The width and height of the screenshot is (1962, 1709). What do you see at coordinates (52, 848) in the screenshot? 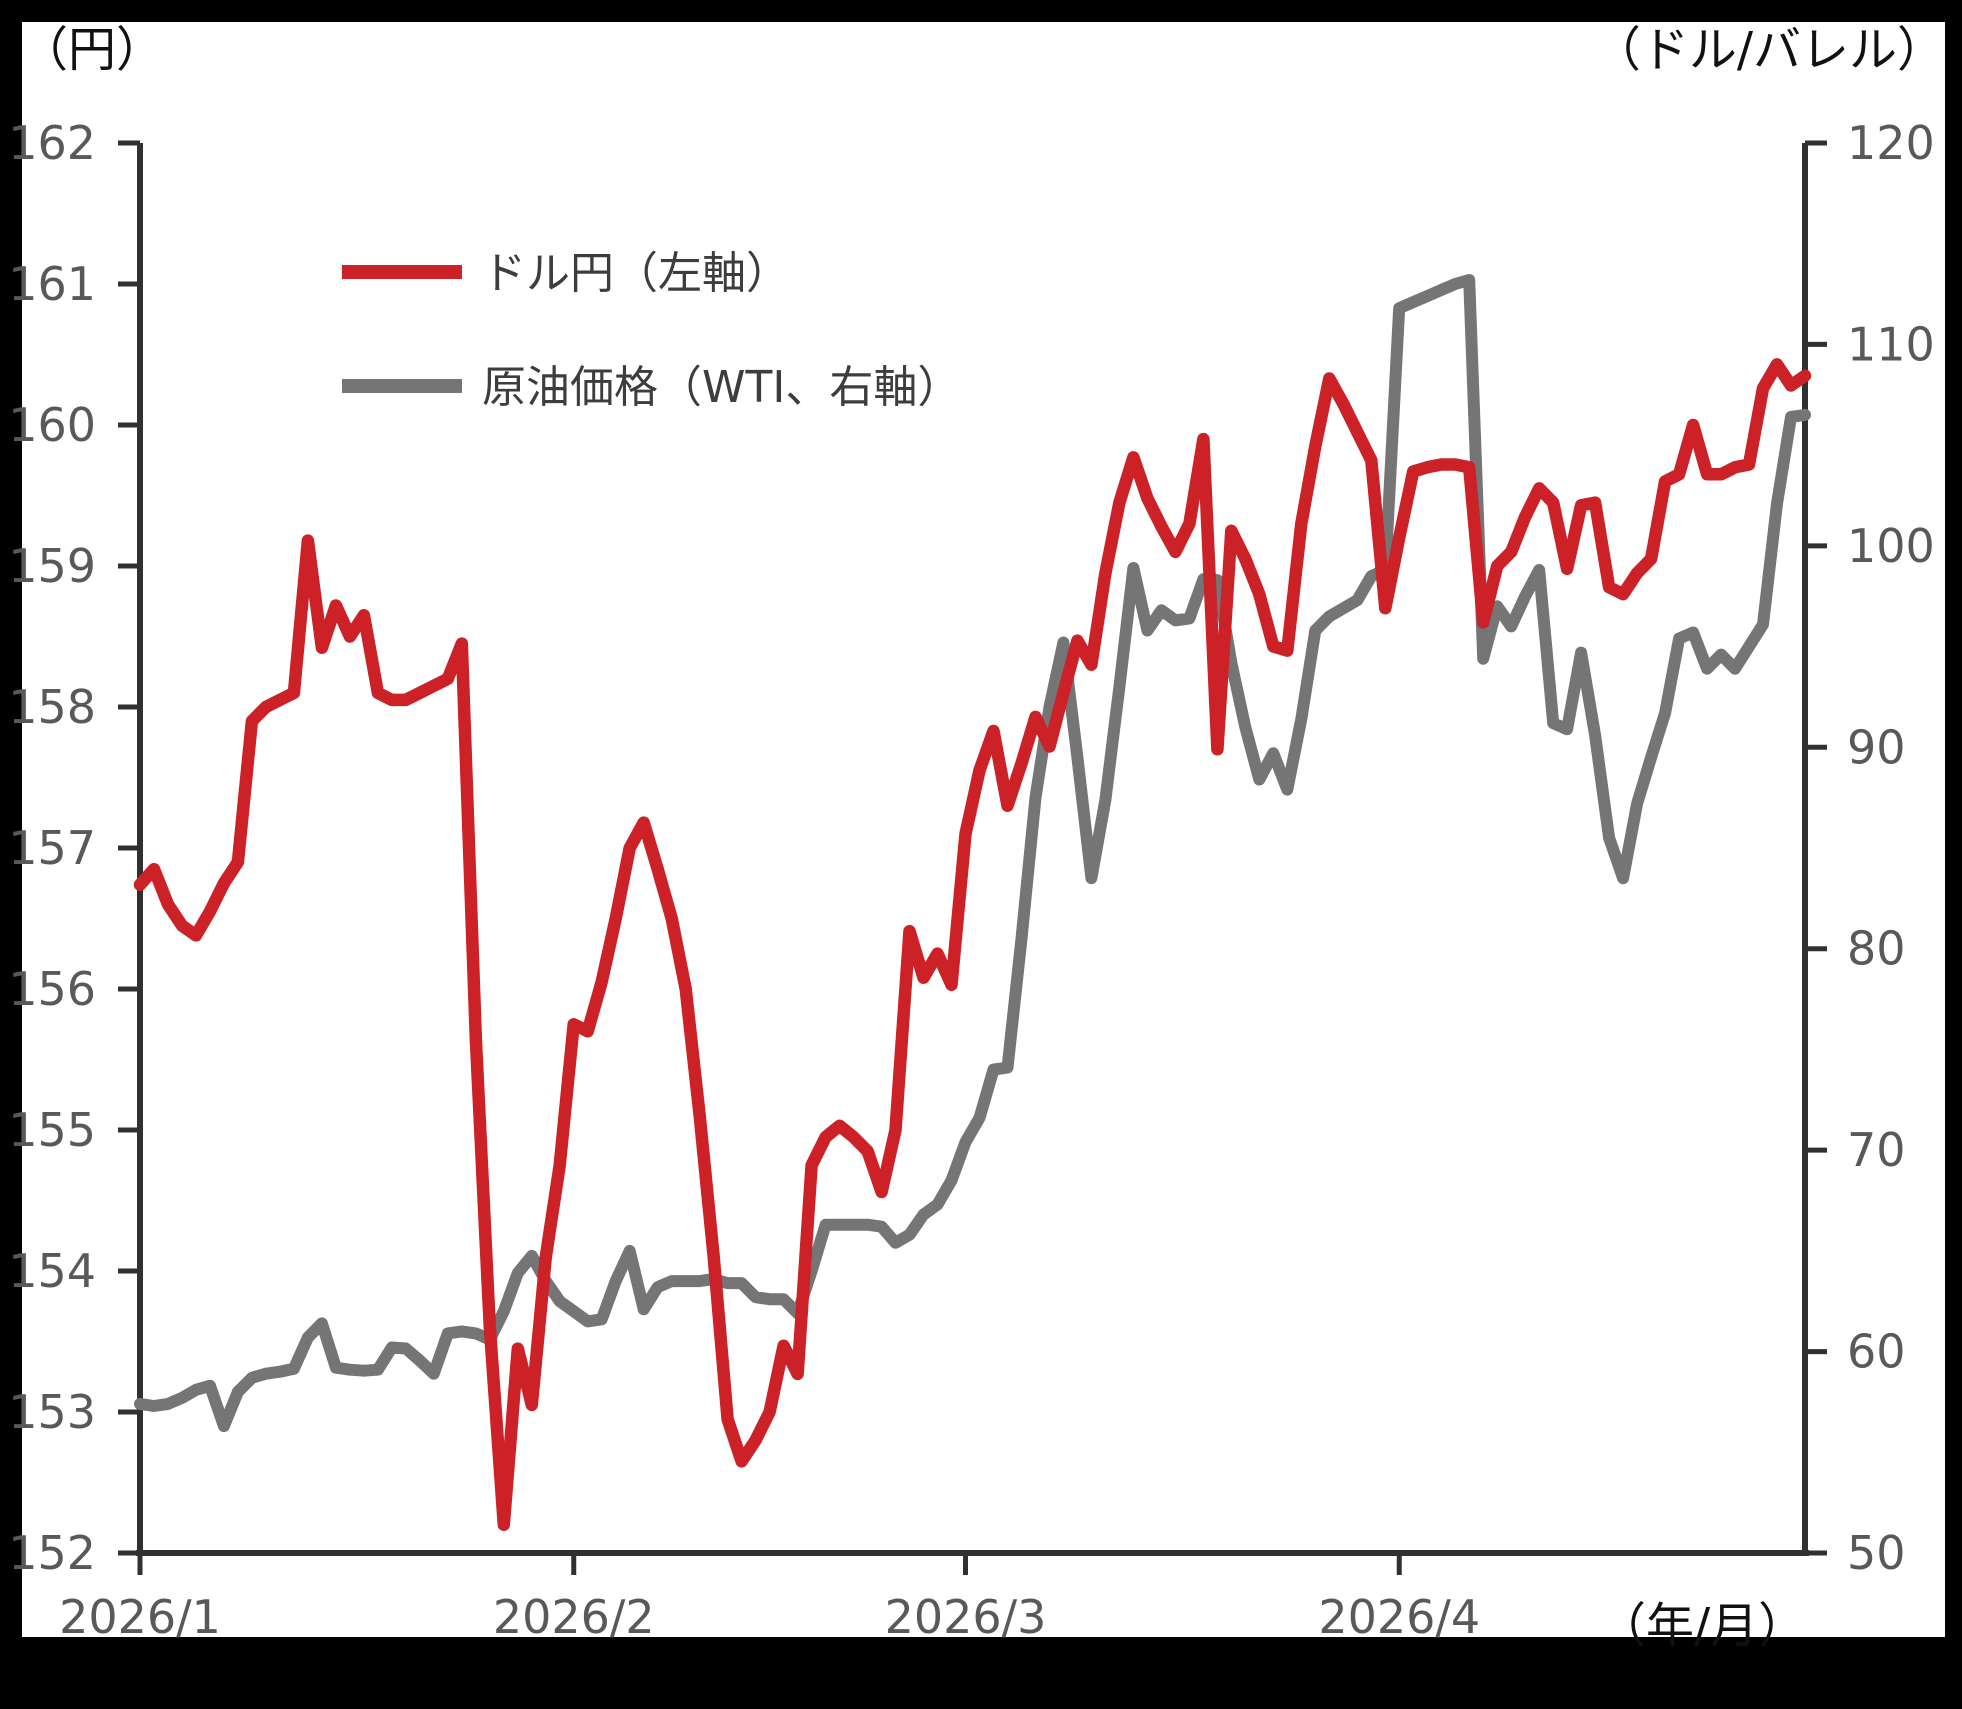
I see `left-axis-tick-label: 157` at bounding box center [52, 848].